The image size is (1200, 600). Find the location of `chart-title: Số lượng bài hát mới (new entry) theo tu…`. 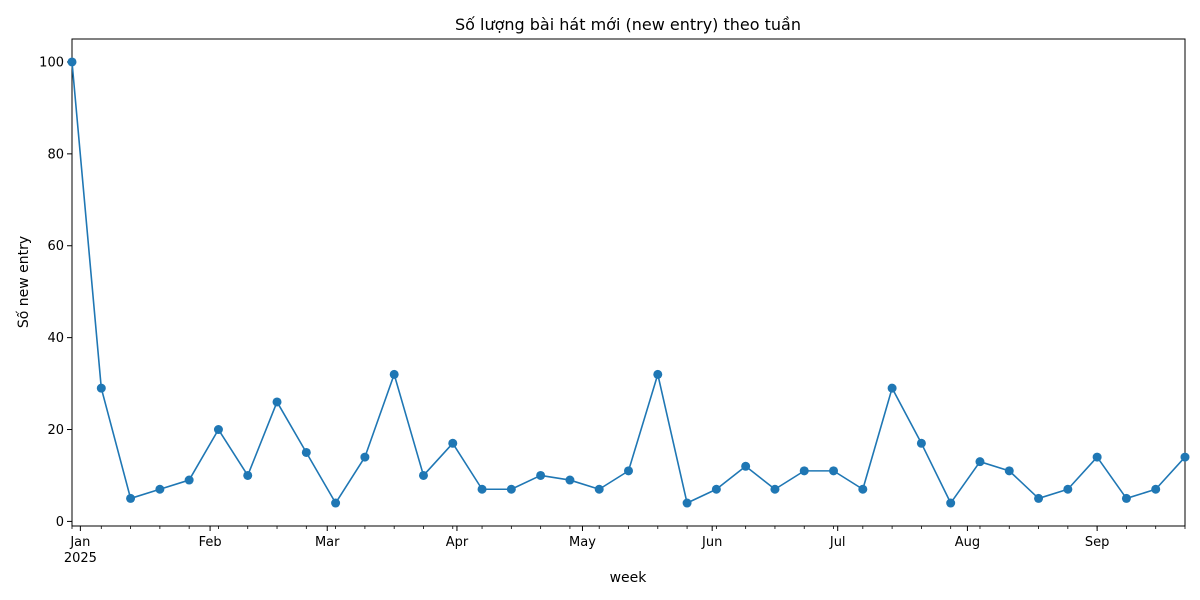

chart-title: Số lượng bài hát mới (new entry) theo tu… is located at coordinates (628, 24).